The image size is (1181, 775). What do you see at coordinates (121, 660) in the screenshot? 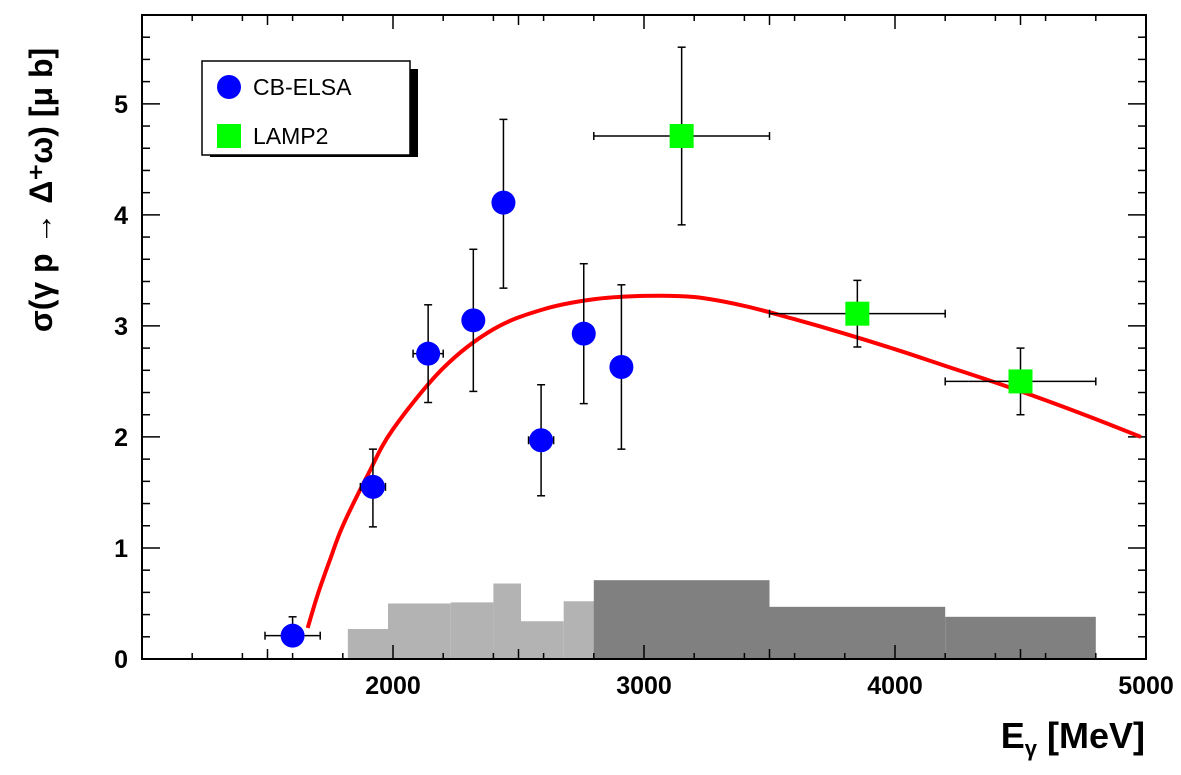
I see `y-tick-label: 0` at bounding box center [121, 660].